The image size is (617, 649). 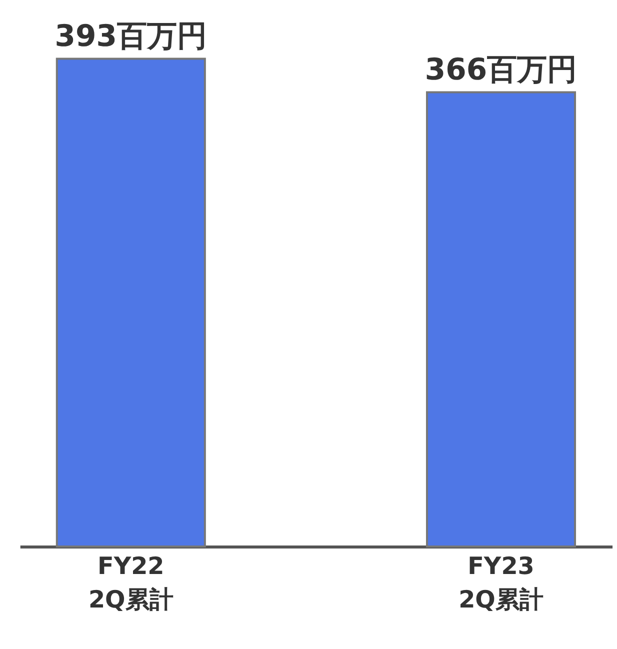 What do you see at coordinates (501, 583) in the screenshot?
I see `x-tick-label: FY23 2Q累計` at bounding box center [501, 583].